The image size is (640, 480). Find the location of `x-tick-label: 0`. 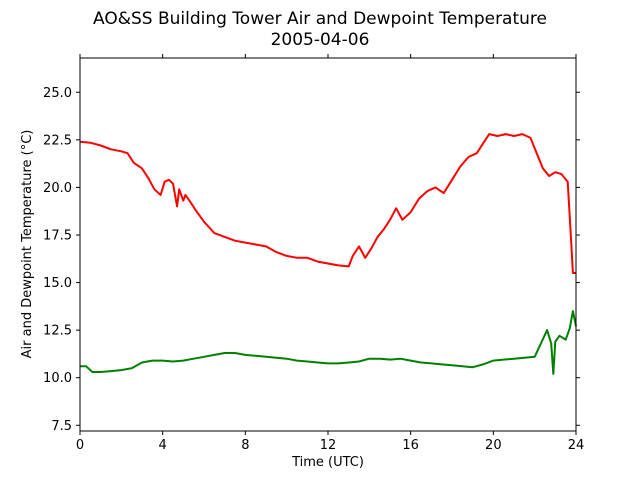

x-tick-label: 0 is located at coordinates (80, 445).